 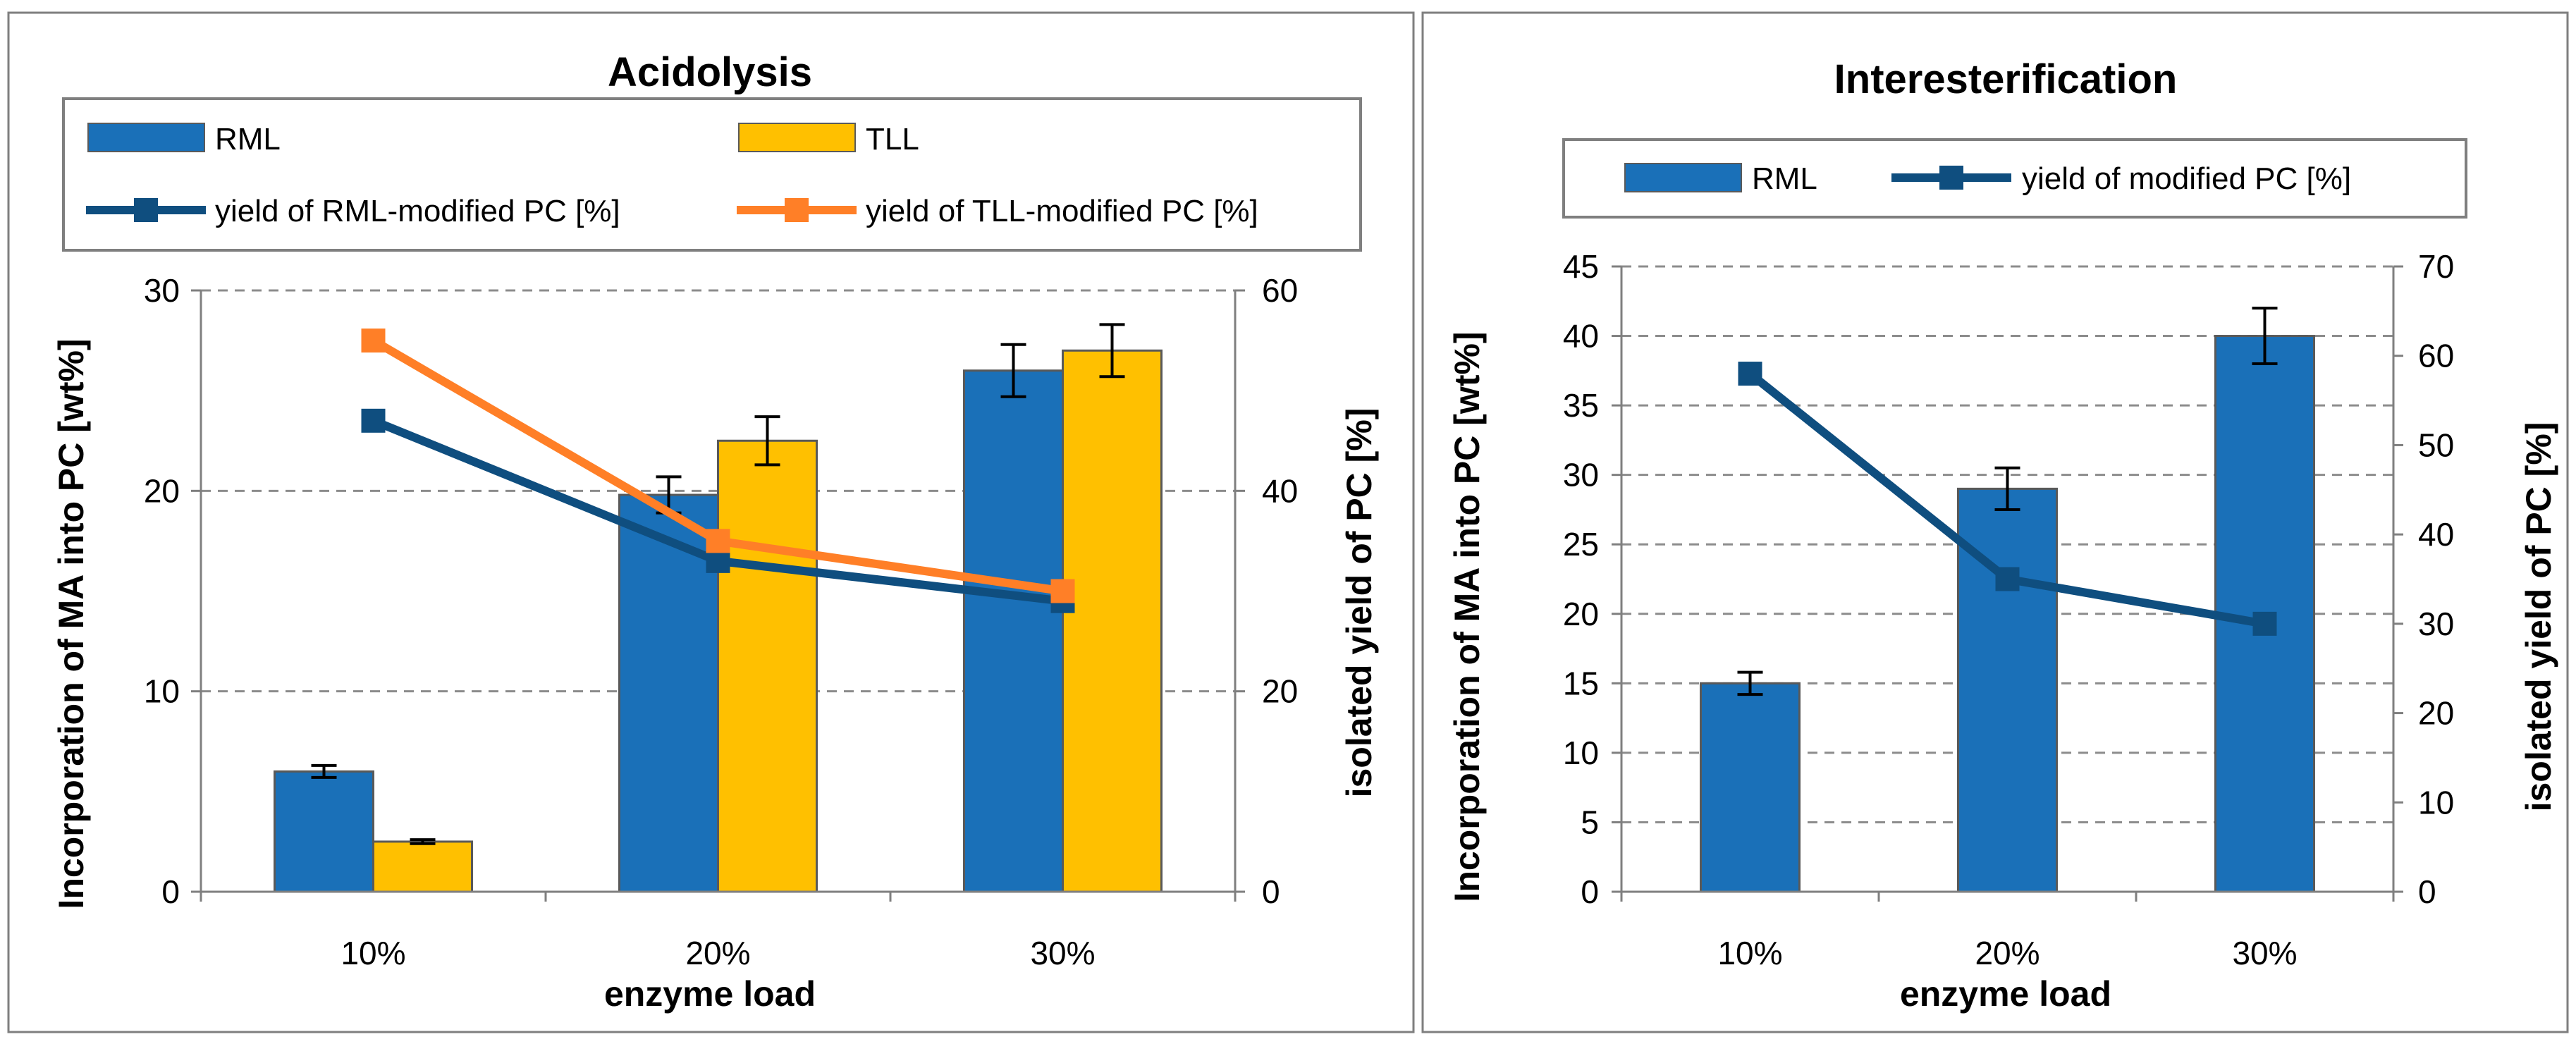 What do you see at coordinates (71, 624) in the screenshot?
I see `acidolysis-y-axis-title: Incorporation of MA into PC [wt%]` at bounding box center [71, 624].